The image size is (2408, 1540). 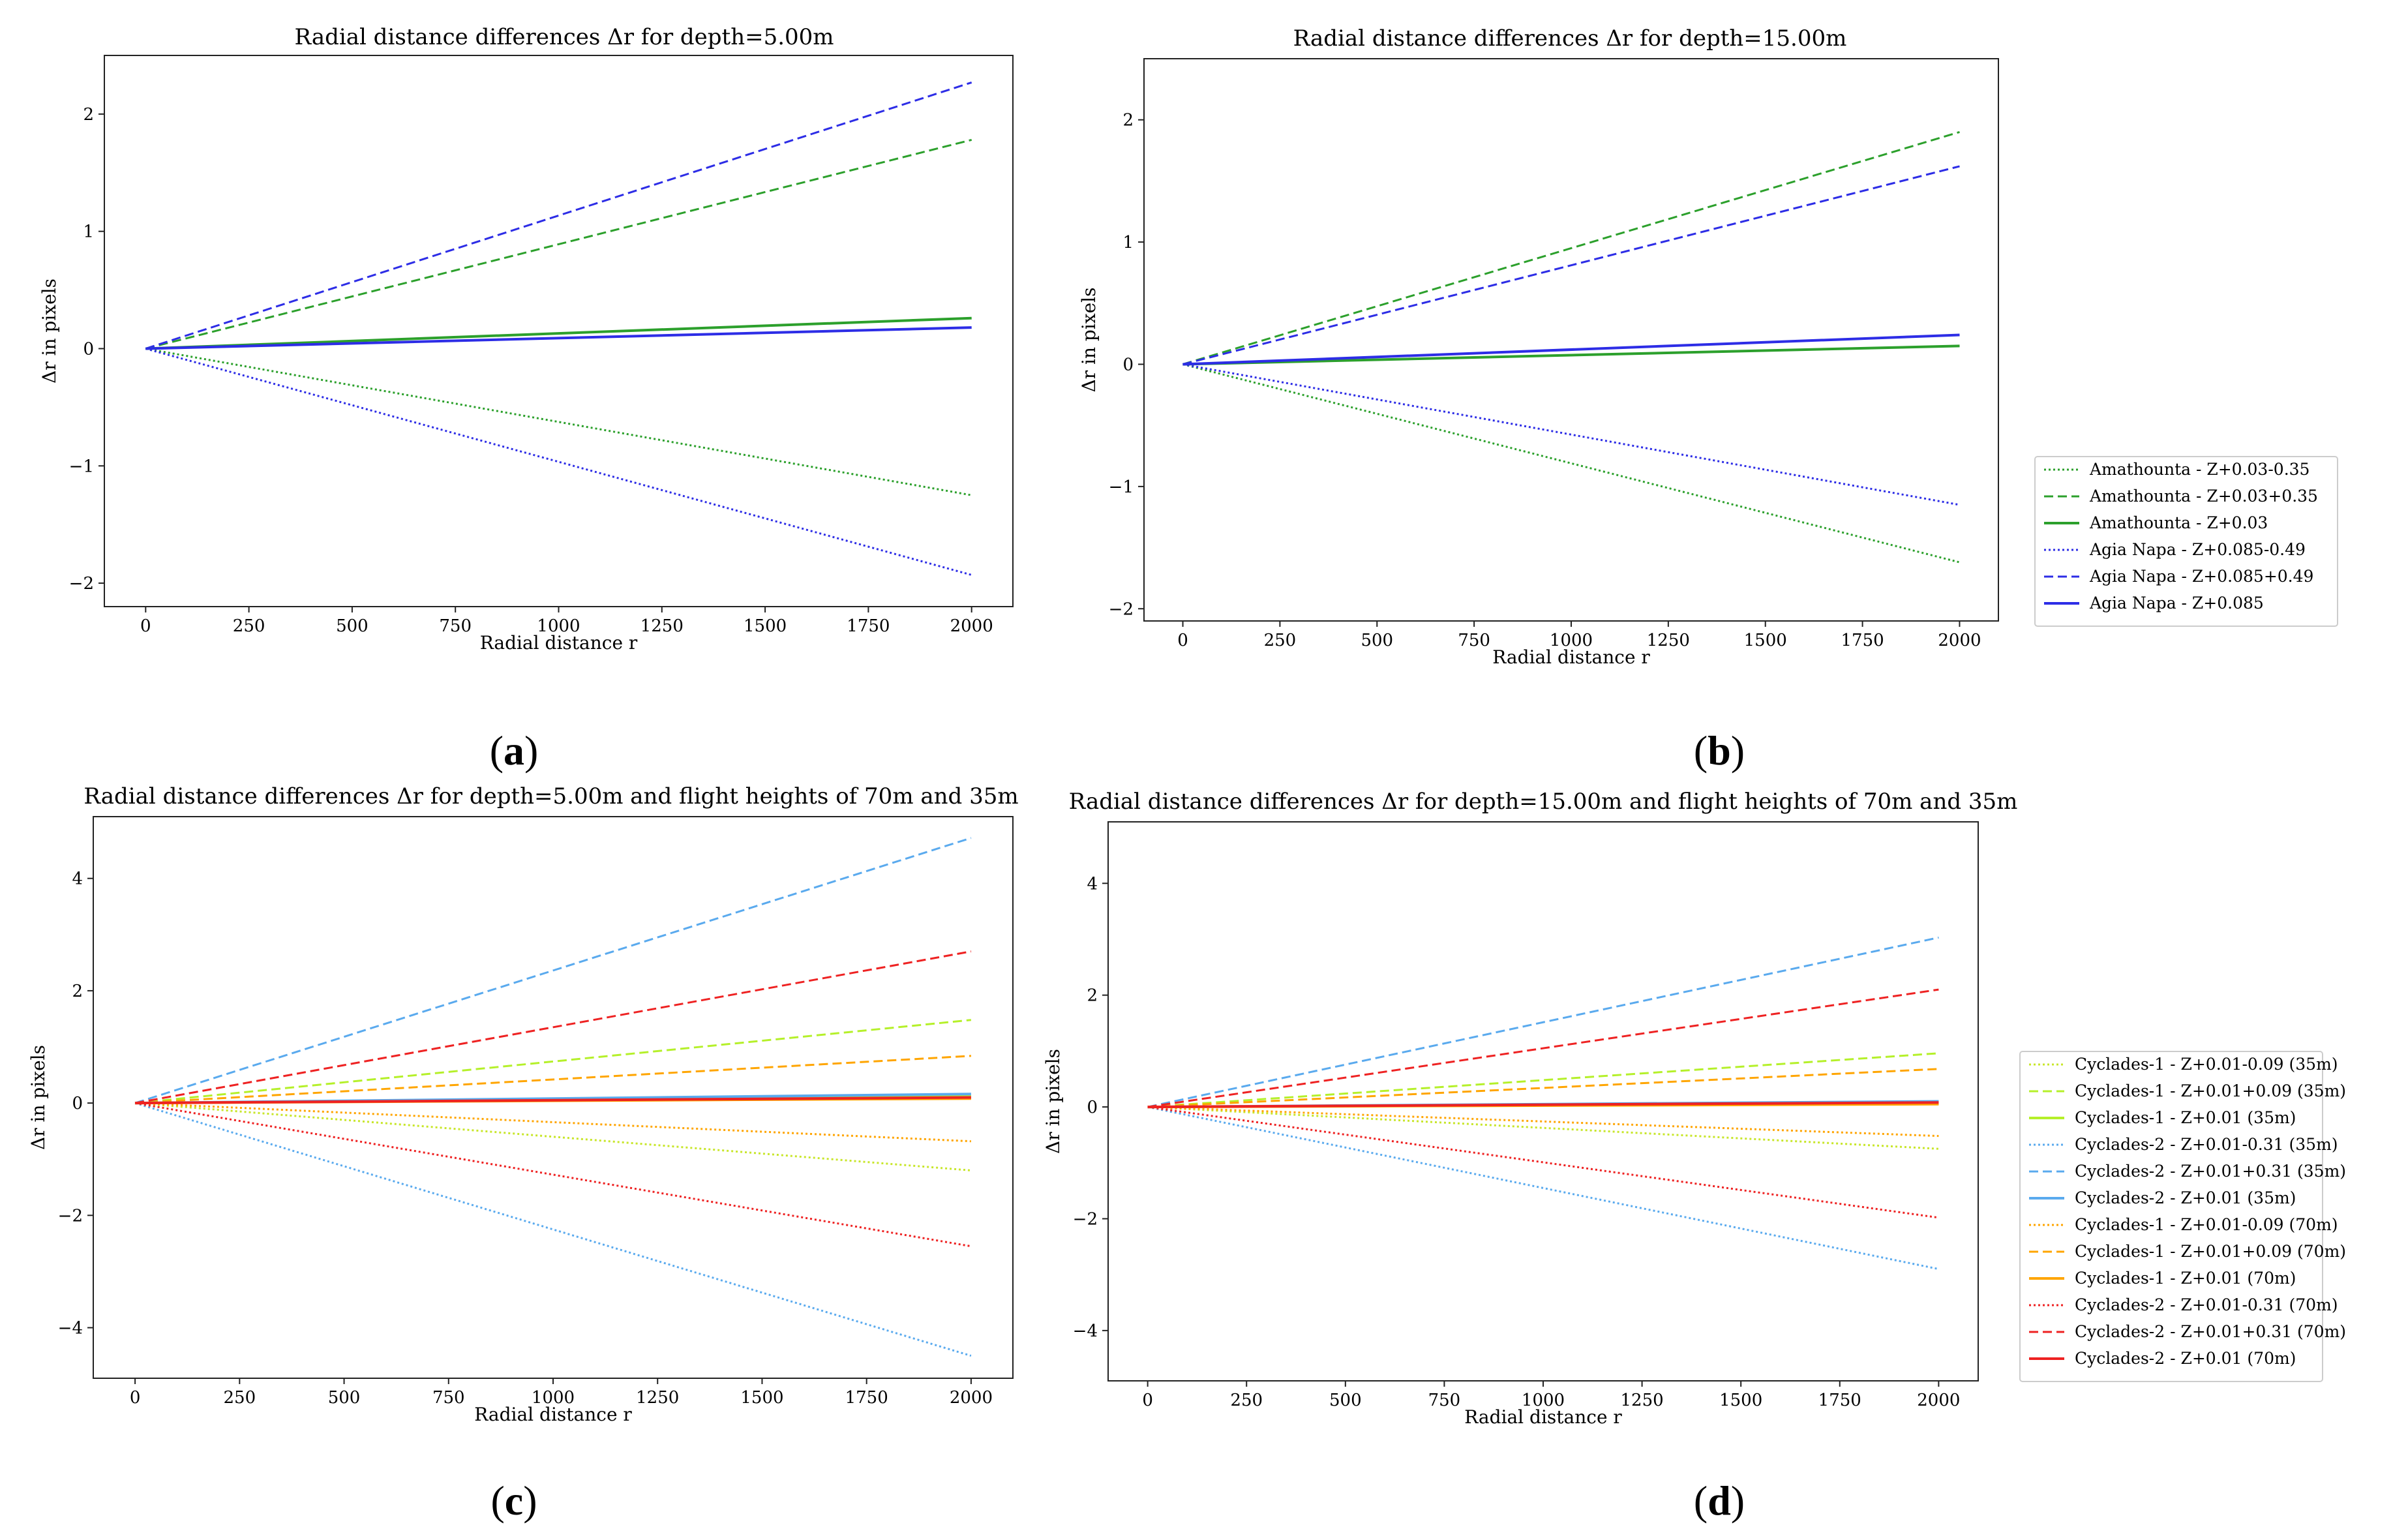 I want to click on legend-entry: Cyclades-2 - Z+0.01 (35m), so click(x=2186, y=1197).